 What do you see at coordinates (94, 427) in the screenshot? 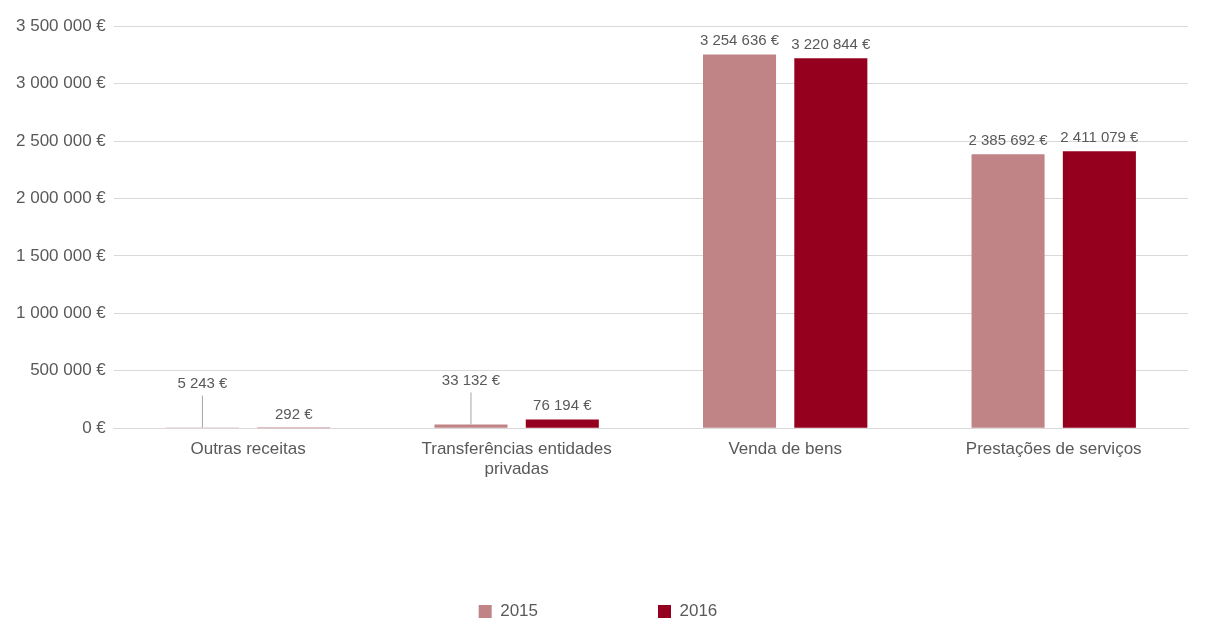
I see `y-tick-label: 0 €` at bounding box center [94, 427].